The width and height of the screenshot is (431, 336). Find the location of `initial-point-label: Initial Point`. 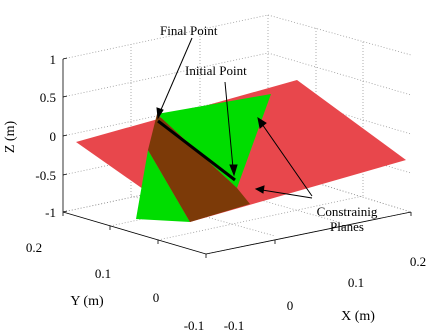

initial-point-label: Initial Point is located at coordinates (216, 70).